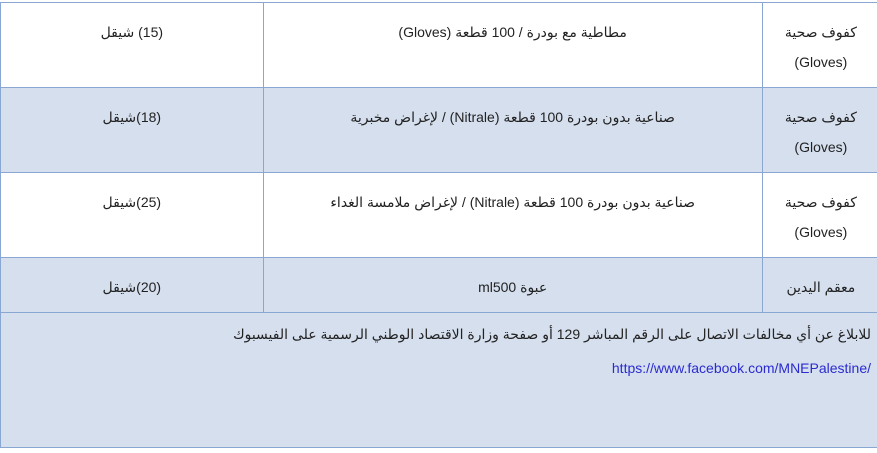 This screenshot has width=877, height=453. What do you see at coordinates (819, 285) in the screenshot?
I see `item-name: معقم اليدين` at bounding box center [819, 285].